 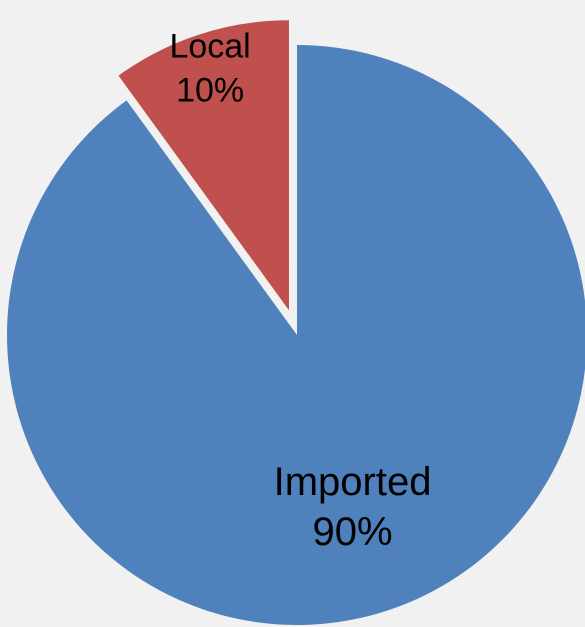 I want to click on pie-slice-local, so click(x=203, y=165).